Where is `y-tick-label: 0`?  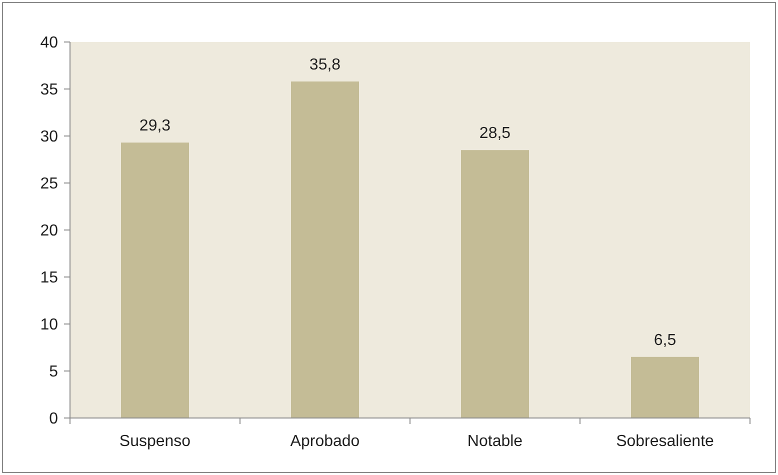
y-tick-label: 0 is located at coordinates (53, 419).